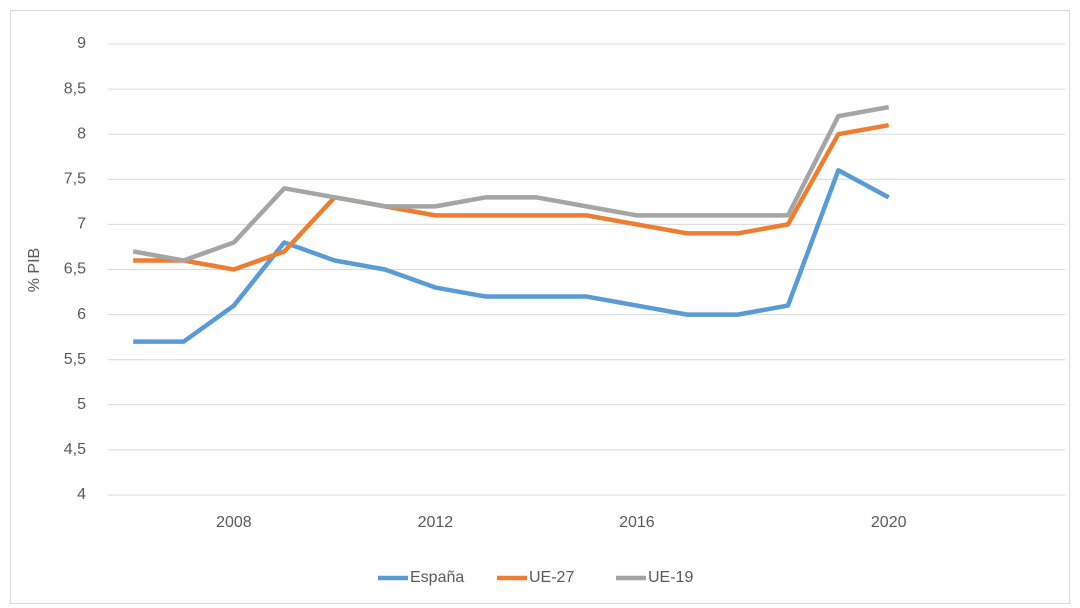 The width and height of the screenshot is (1080, 608). What do you see at coordinates (889, 522) in the screenshot?
I see `x-tick-label: 2020` at bounding box center [889, 522].